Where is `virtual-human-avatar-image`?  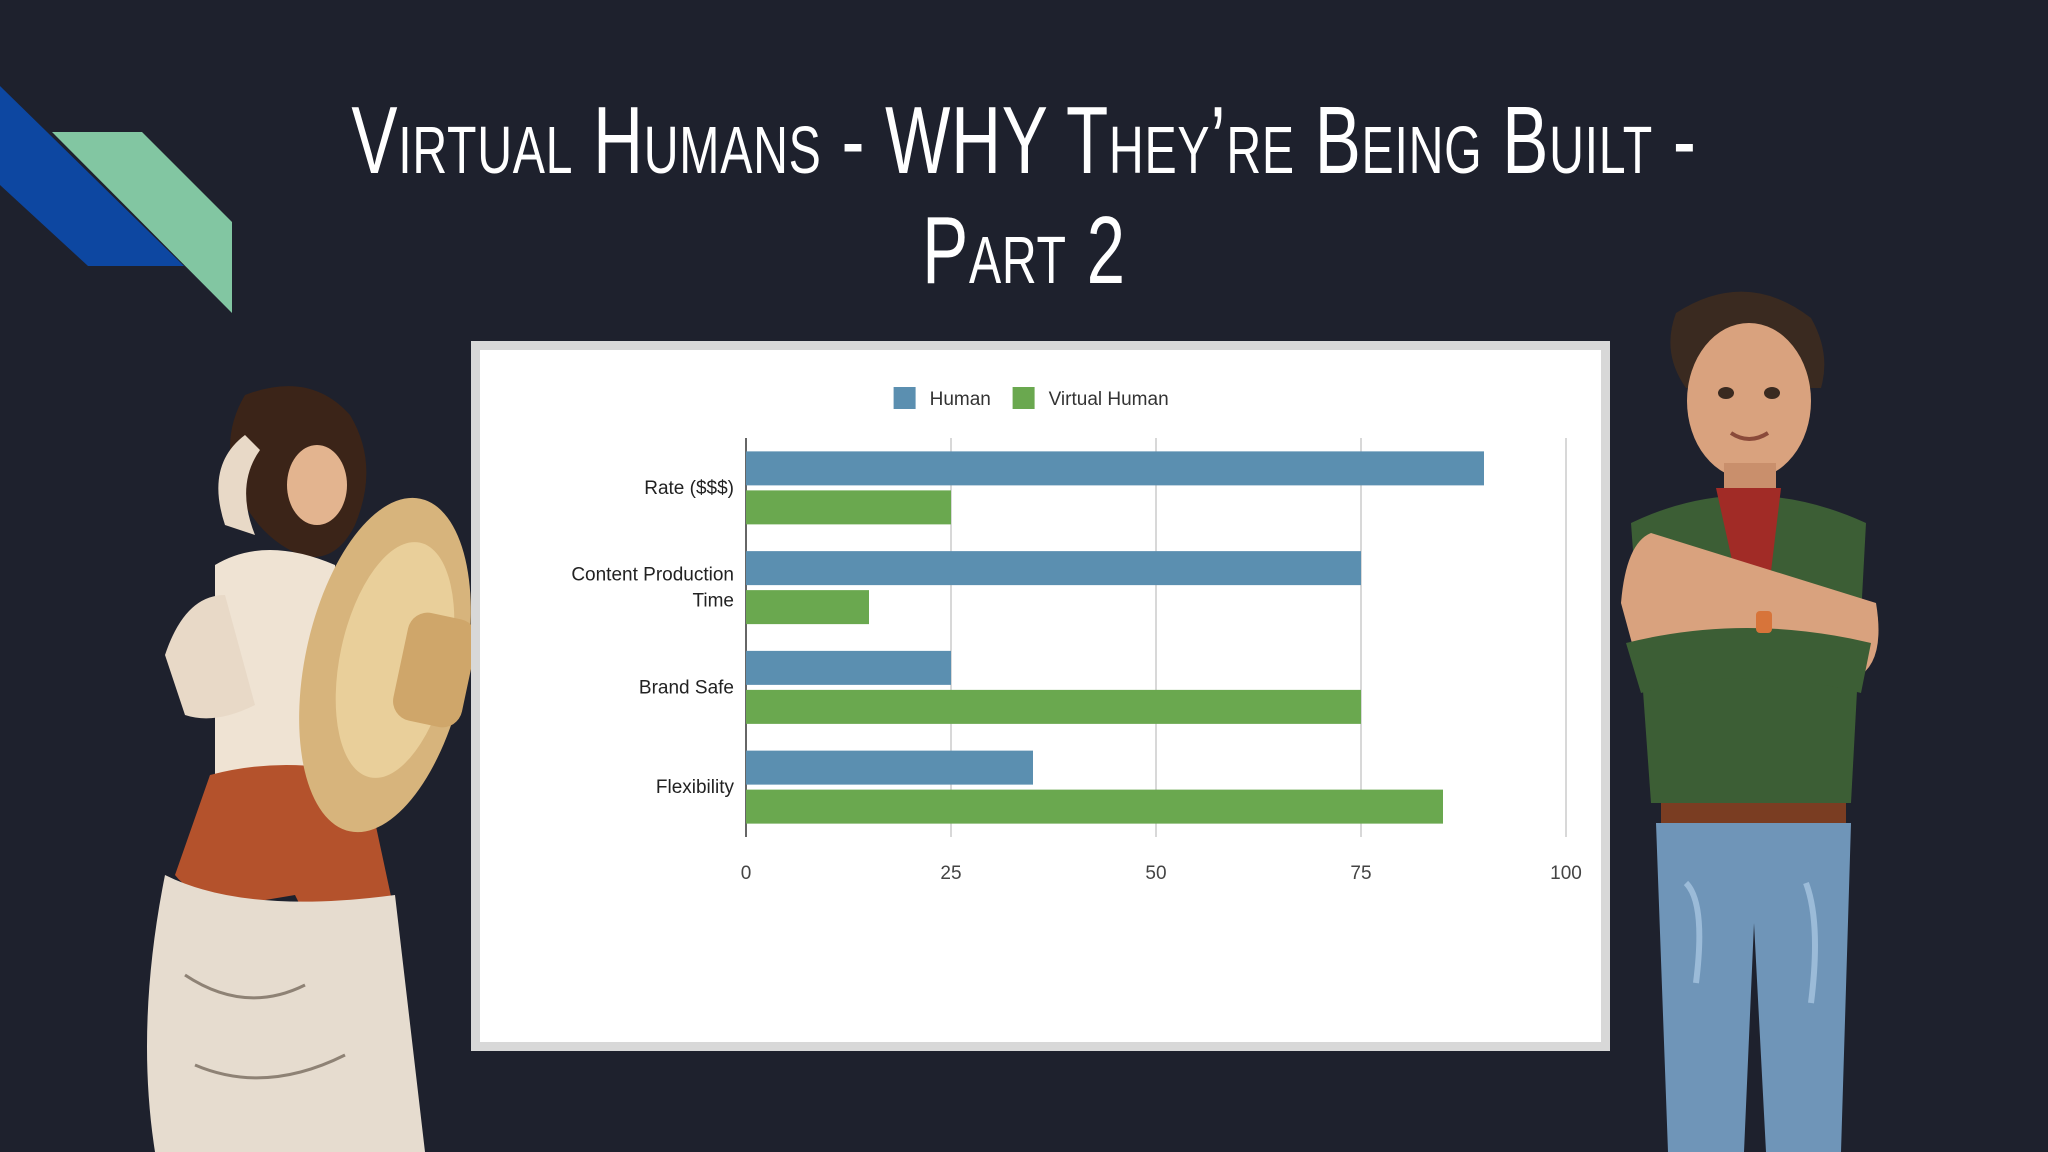
virtual-human-avatar-image is located at coordinates (1750, 721).